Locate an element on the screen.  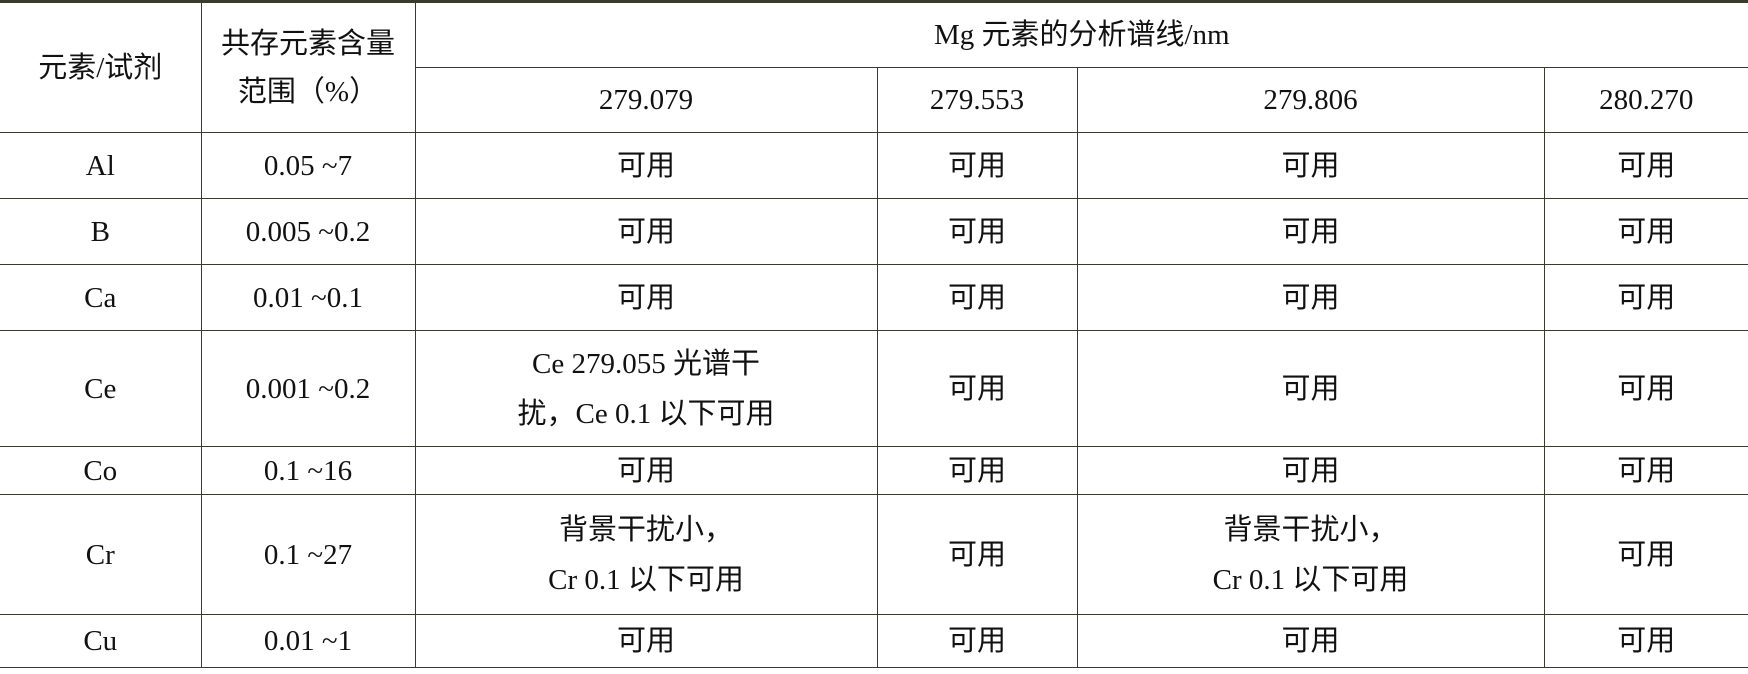
table-row: Ca 0.01 ~0.1 可用 可用 可用 可用 is located at coordinates (874, 297).